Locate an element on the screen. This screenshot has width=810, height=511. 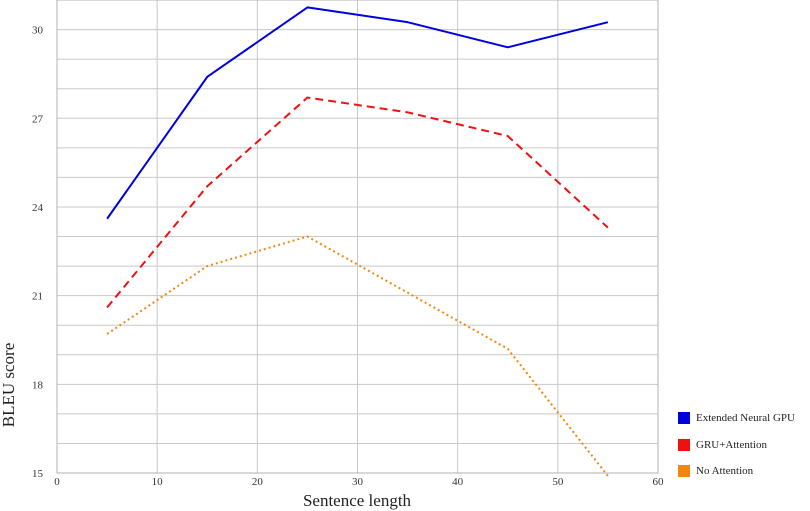
y-tick-label: 30 is located at coordinates (38, 31).